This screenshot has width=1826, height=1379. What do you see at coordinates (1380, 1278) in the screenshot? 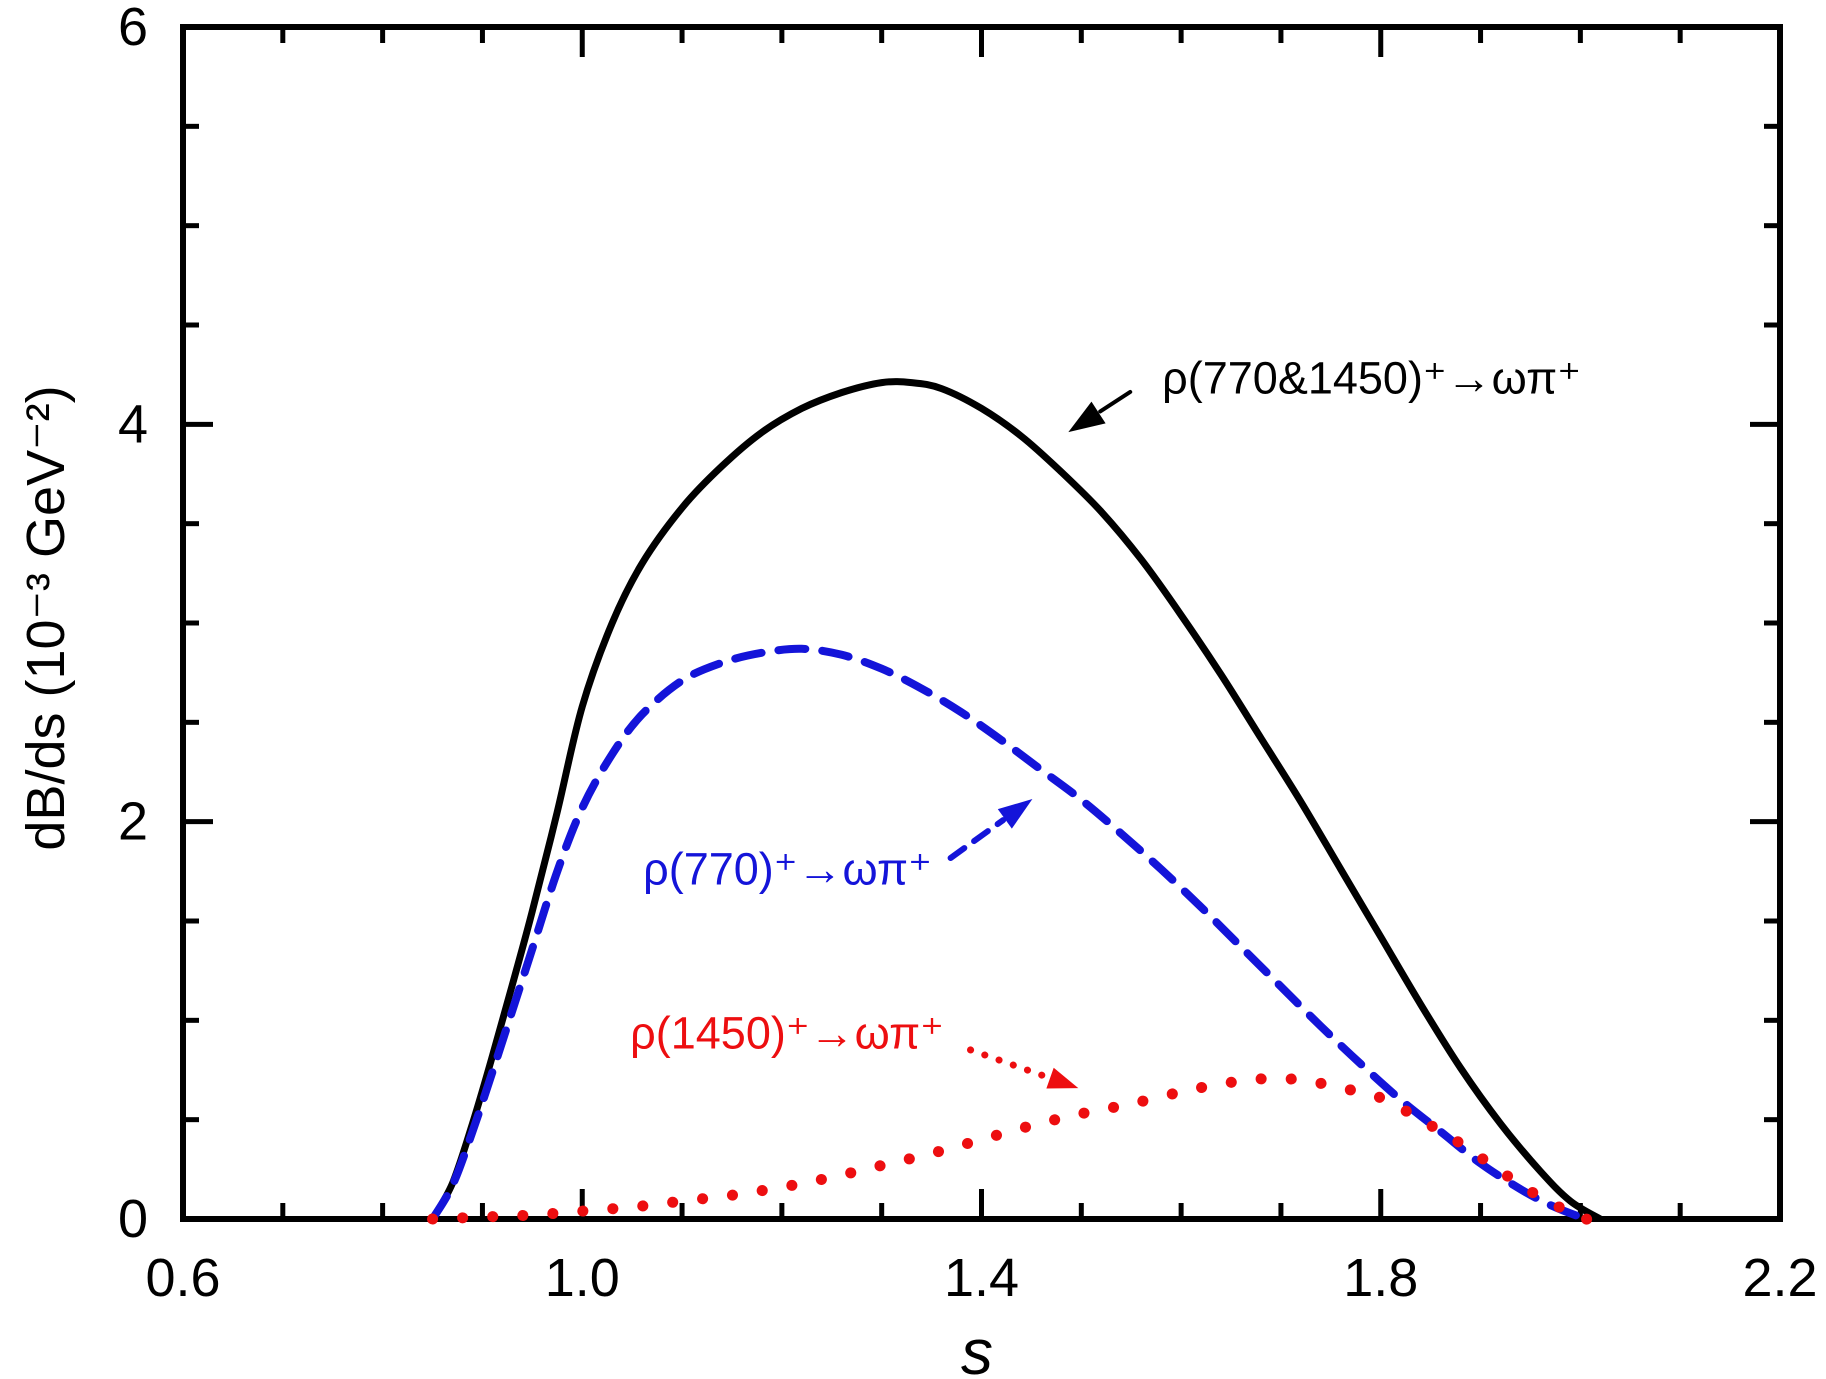
I see `x-tick-label-3: 1.8` at bounding box center [1380, 1278].